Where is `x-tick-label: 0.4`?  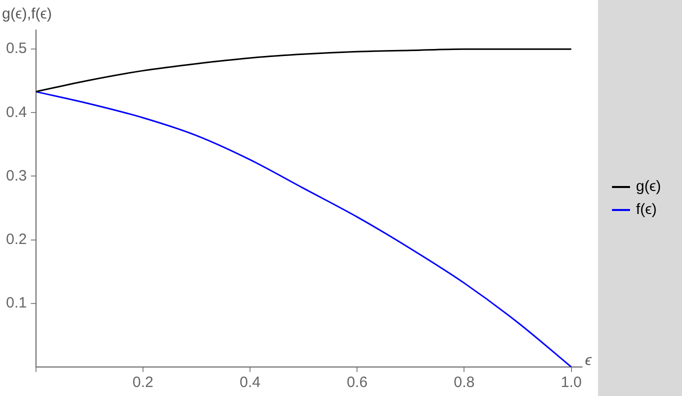 x-tick-label: 0.4 is located at coordinates (250, 383).